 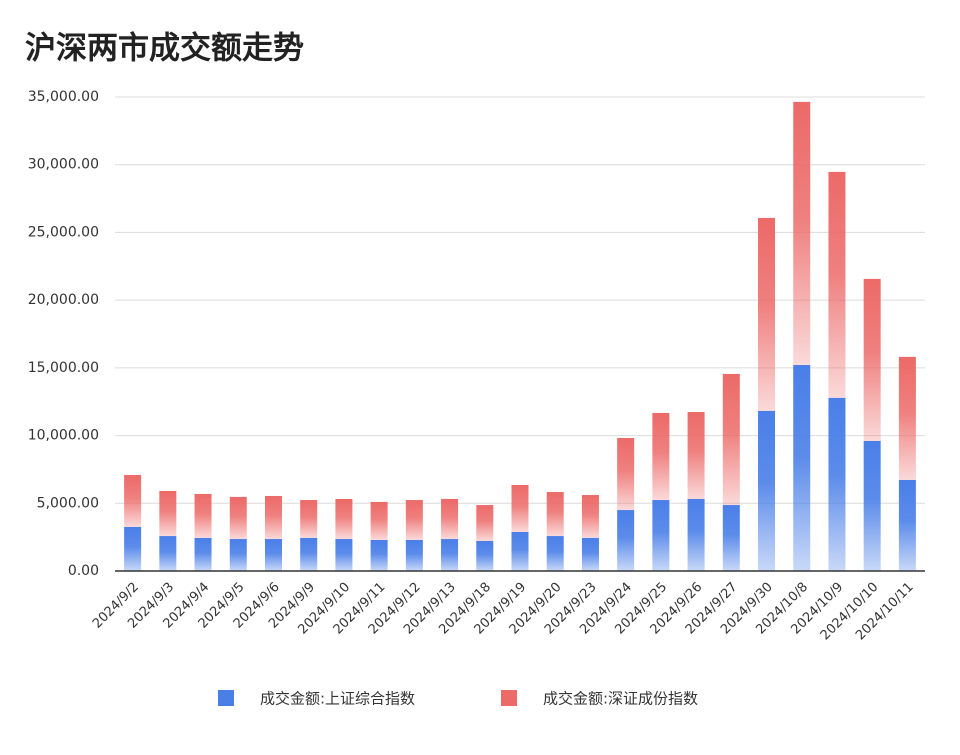 I want to click on legend-label: 成交金额:上证综合指数, so click(x=337, y=699).